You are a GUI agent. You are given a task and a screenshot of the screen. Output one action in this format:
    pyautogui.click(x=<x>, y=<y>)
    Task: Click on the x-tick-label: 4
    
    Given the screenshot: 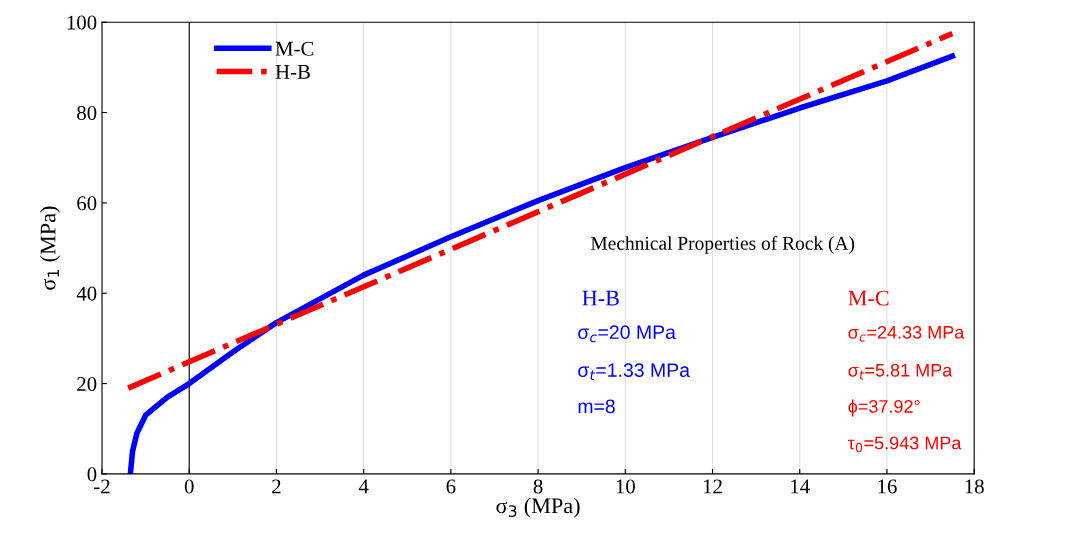 What is the action you would take?
    pyautogui.click(x=363, y=486)
    